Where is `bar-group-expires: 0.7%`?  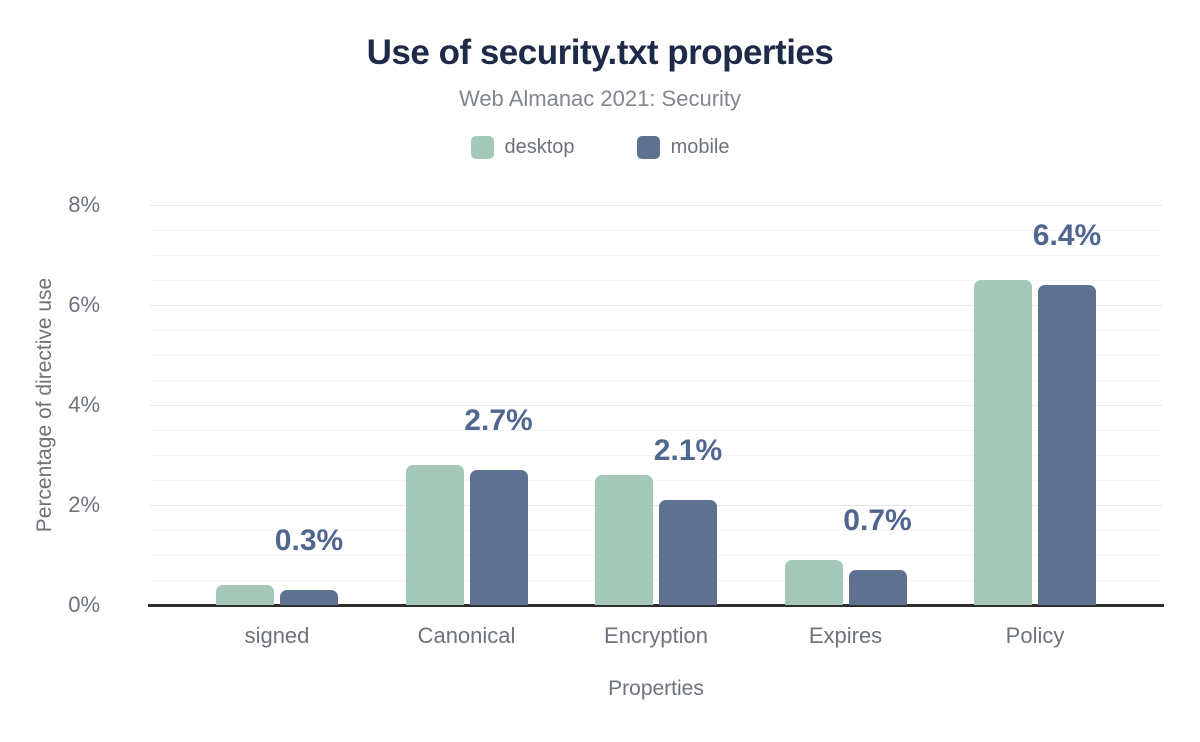 bar-group-expires: 0.7% is located at coordinates (848, 405).